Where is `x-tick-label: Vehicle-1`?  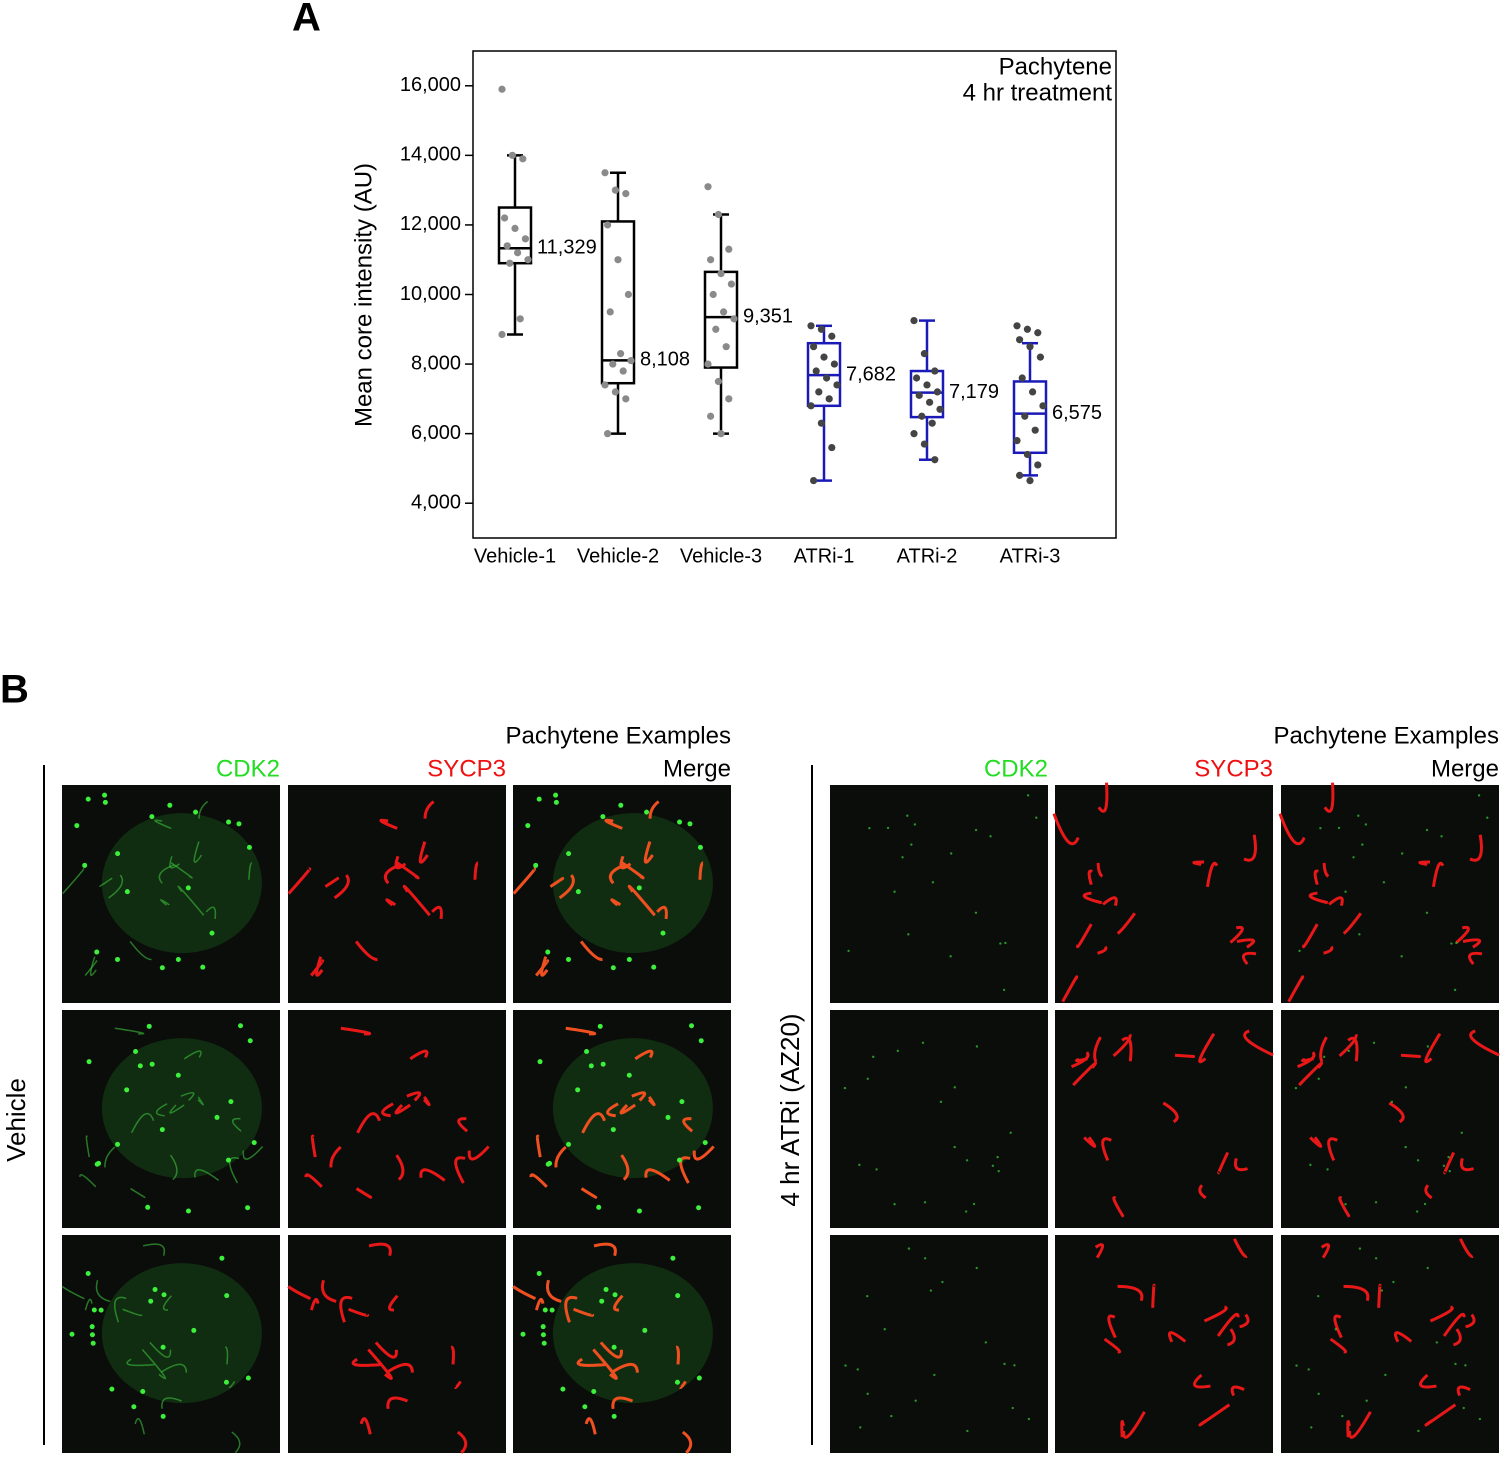 x-tick-label: Vehicle-1 is located at coordinates (515, 556).